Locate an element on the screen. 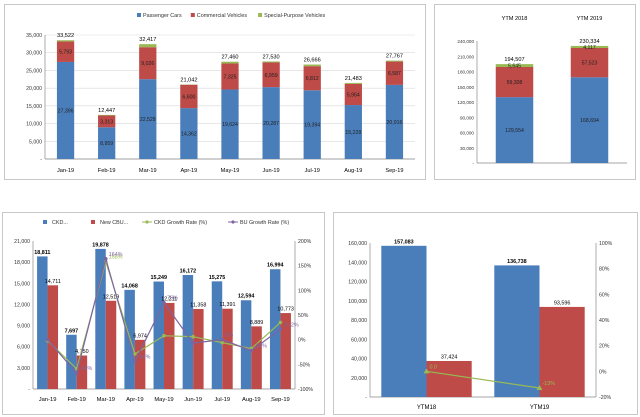  legend-swatch is located at coordinates (93, 222).